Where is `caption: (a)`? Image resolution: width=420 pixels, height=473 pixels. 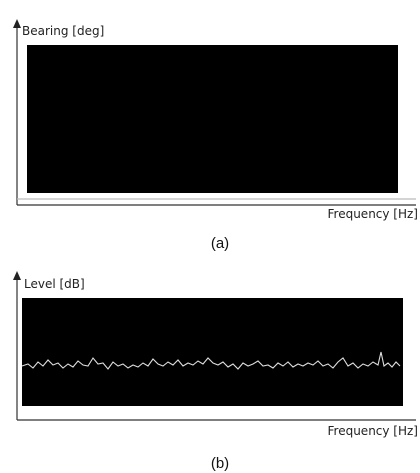
caption: (a) is located at coordinates (220, 243).